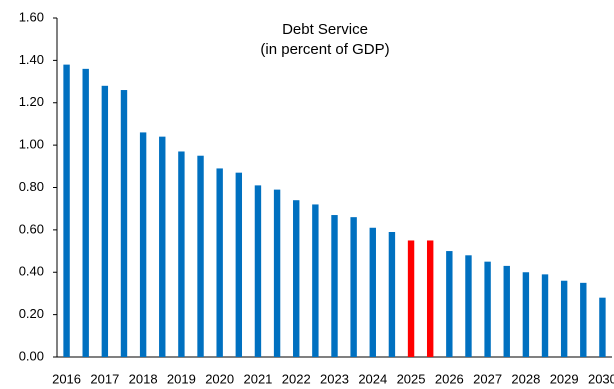  I want to click on x-tick-label: 2022, so click(296, 378).